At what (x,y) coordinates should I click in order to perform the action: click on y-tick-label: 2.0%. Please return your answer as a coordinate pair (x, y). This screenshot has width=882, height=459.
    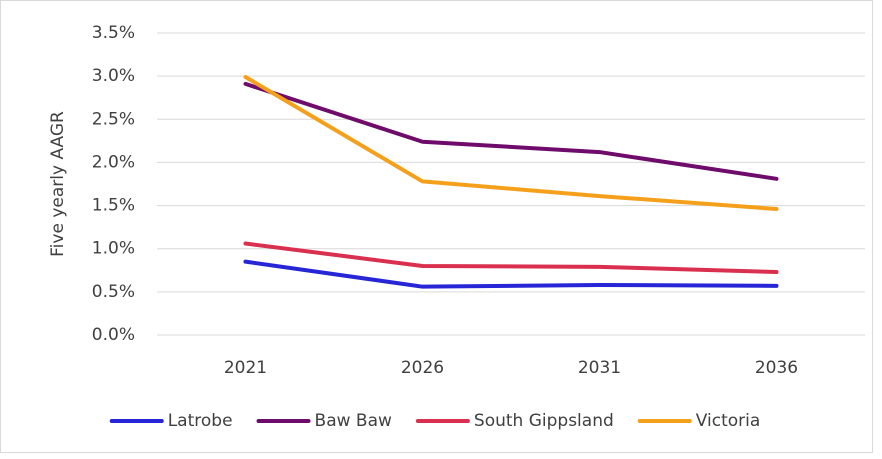
    Looking at the image, I should click on (113, 162).